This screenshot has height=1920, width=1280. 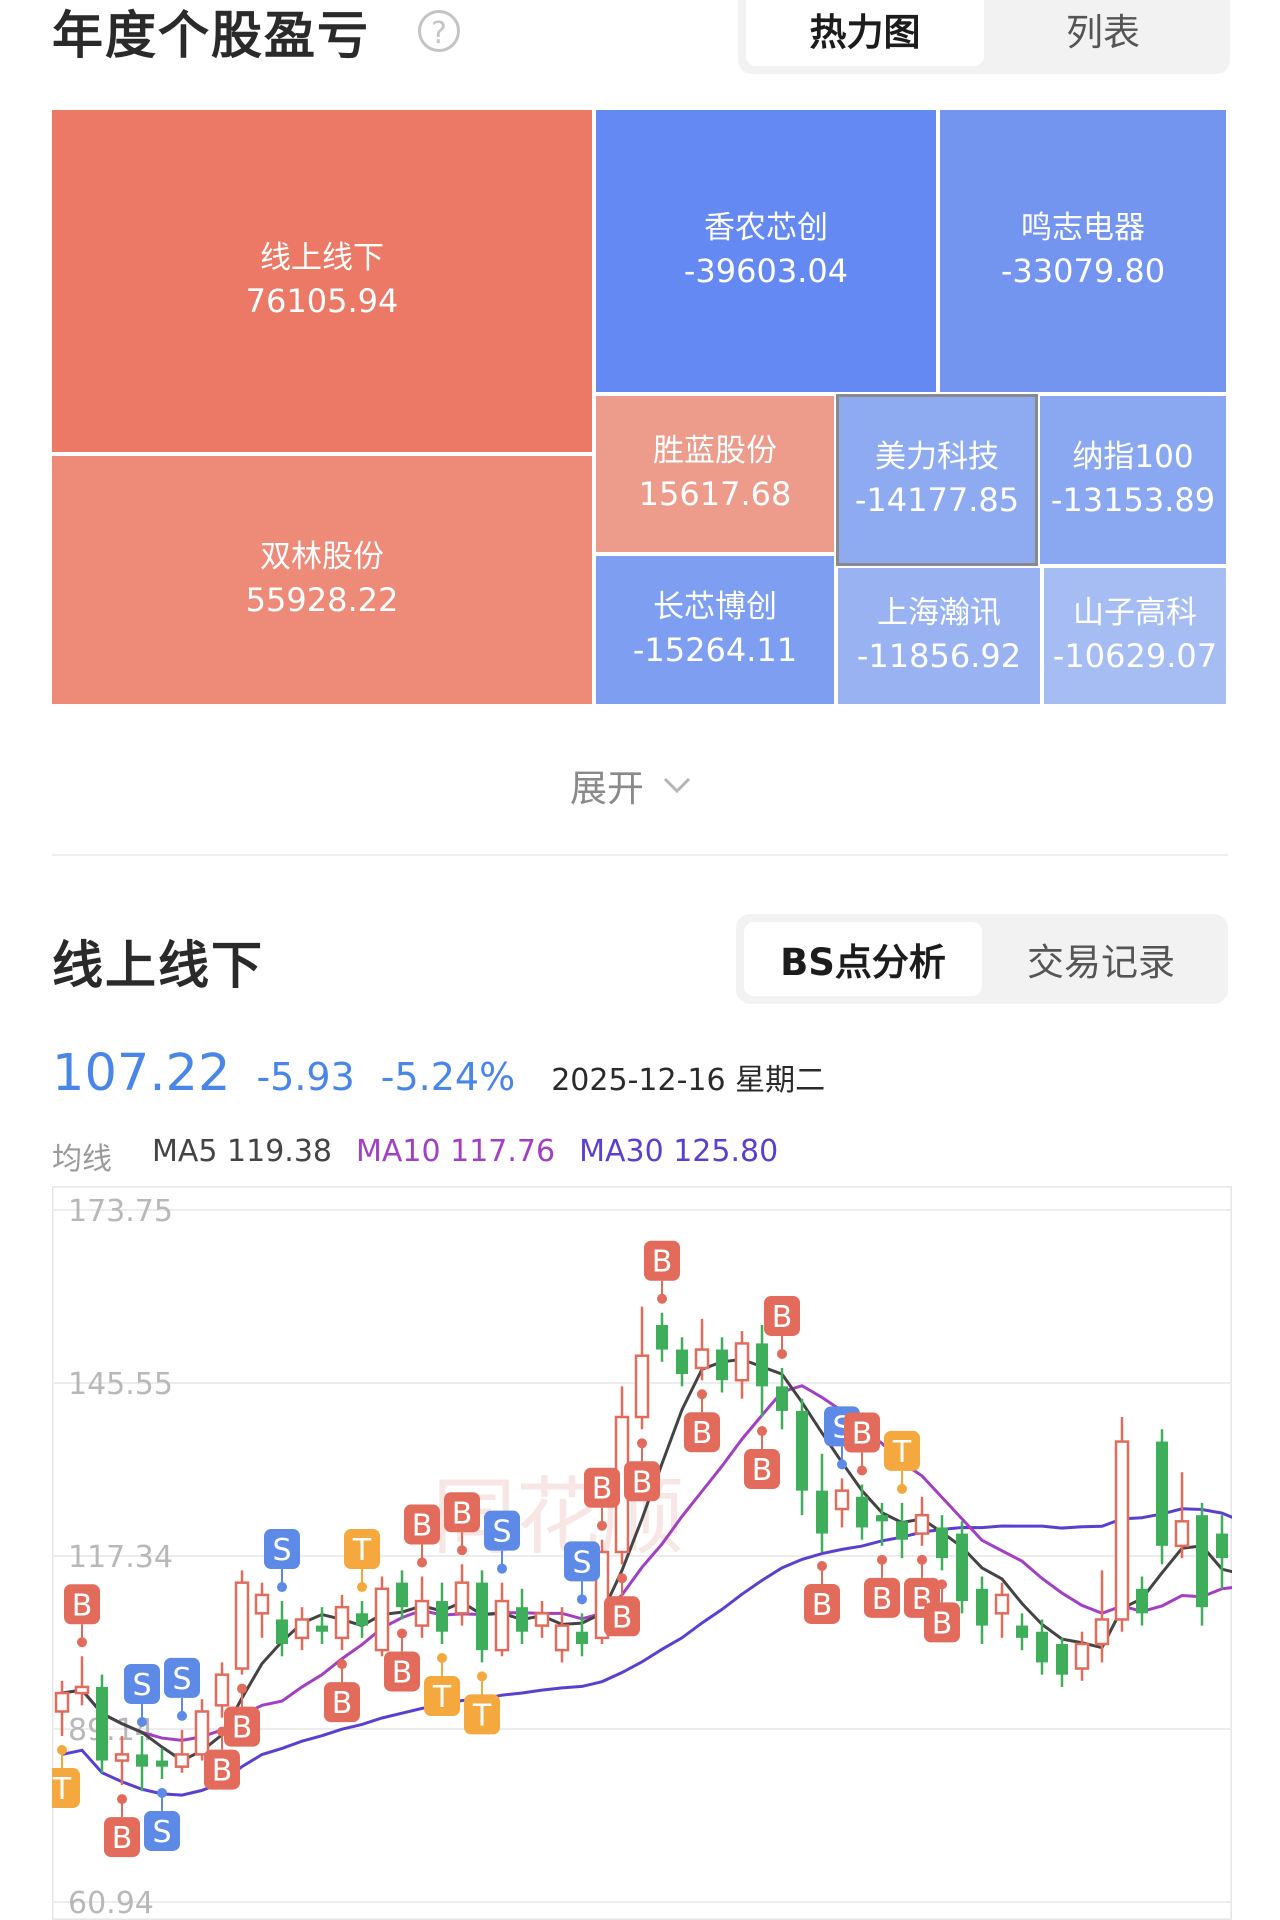 I want to click on date: 2025-12-16 星期二, so click(x=688, y=1080).